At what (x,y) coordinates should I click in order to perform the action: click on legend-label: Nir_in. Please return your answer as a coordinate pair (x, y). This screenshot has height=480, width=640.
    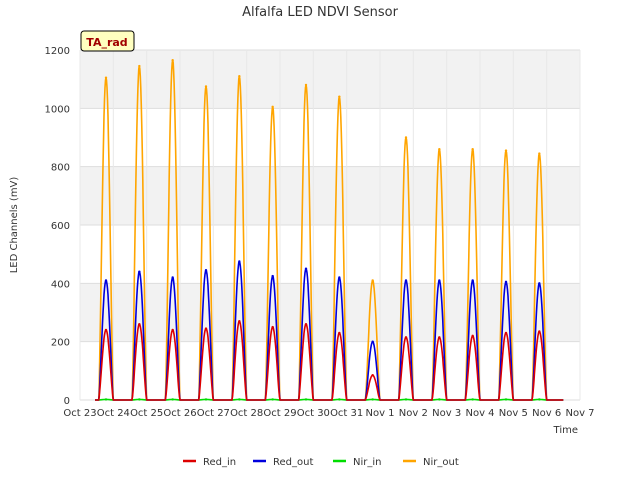
    Looking at the image, I should click on (367, 462).